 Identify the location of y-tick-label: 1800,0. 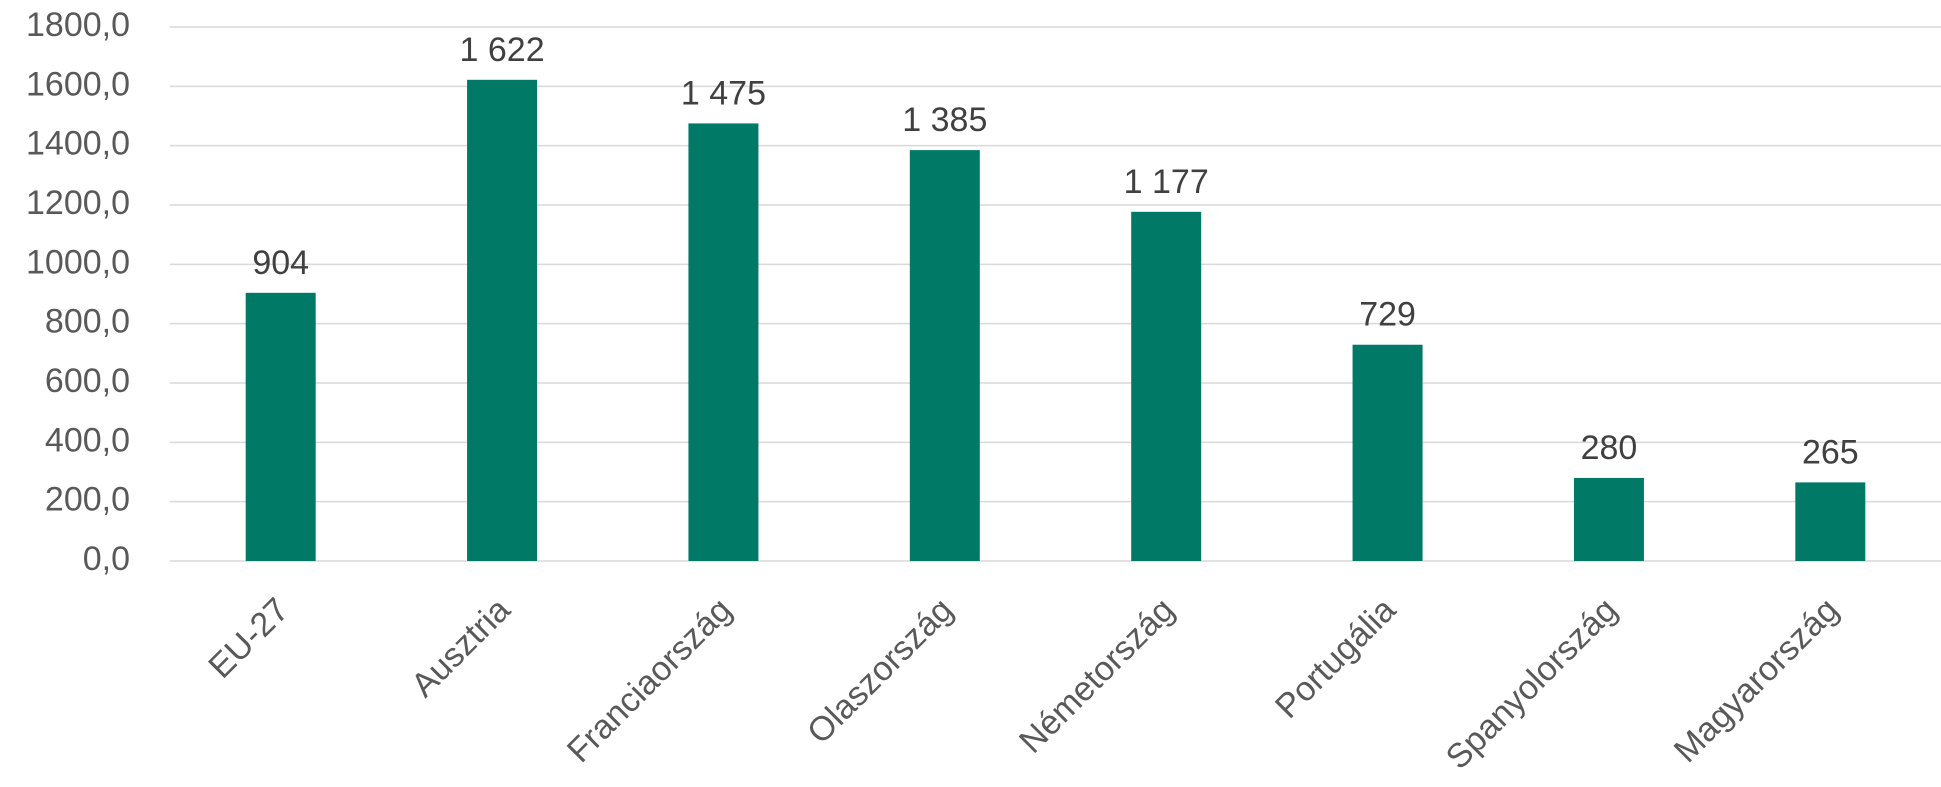
(78, 25).